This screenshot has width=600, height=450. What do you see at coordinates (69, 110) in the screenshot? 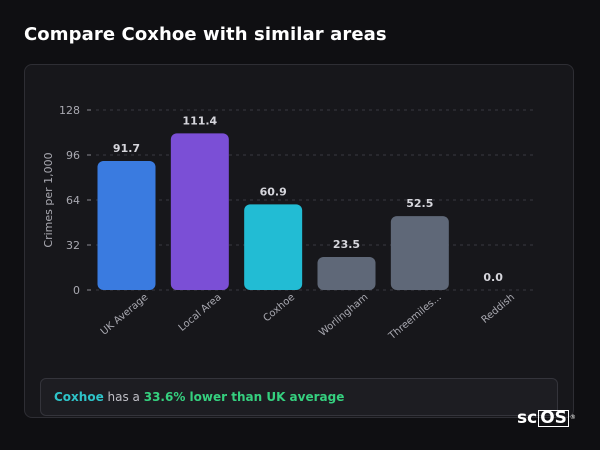
I see `y-tick-label: 128` at bounding box center [69, 110].